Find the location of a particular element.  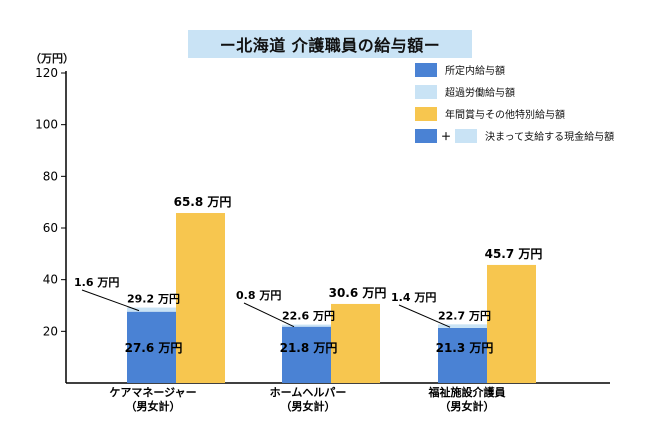

label-total-1: 29.2 万円 is located at coordinates (153, 299).